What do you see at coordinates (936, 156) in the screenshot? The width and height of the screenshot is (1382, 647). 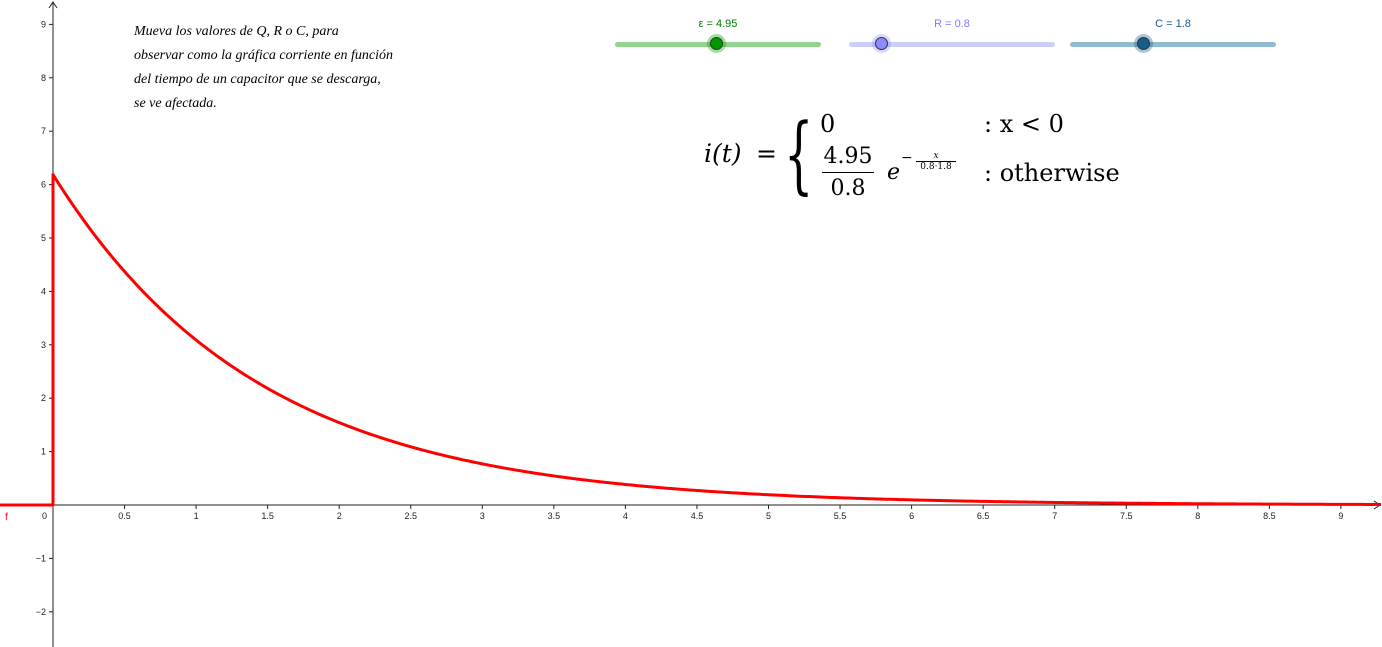 I see `formula-exp-numerator: x` at bounding box center [936, 156].